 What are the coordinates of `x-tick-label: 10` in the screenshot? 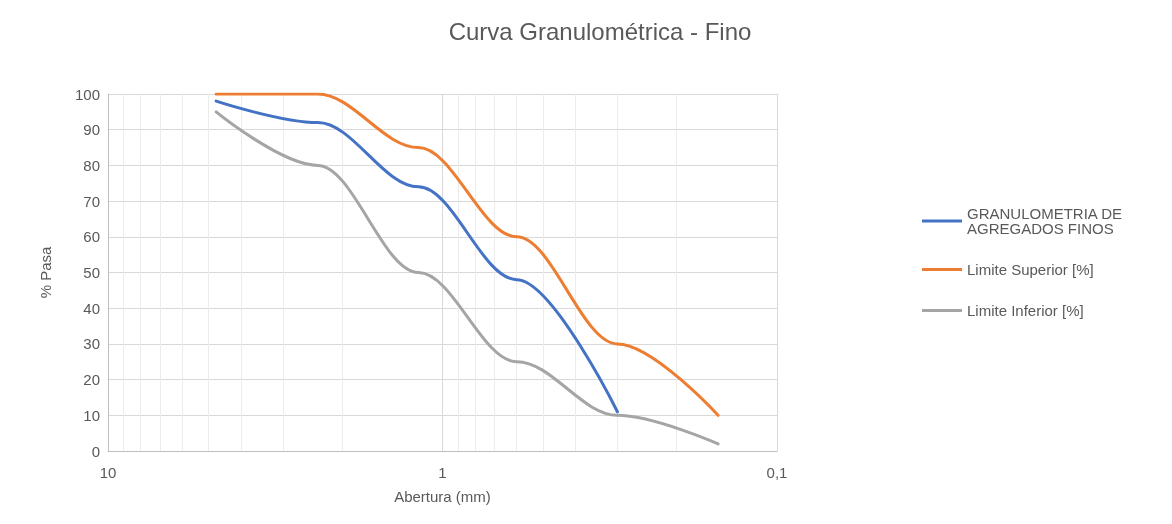 It's located at (108, 472).